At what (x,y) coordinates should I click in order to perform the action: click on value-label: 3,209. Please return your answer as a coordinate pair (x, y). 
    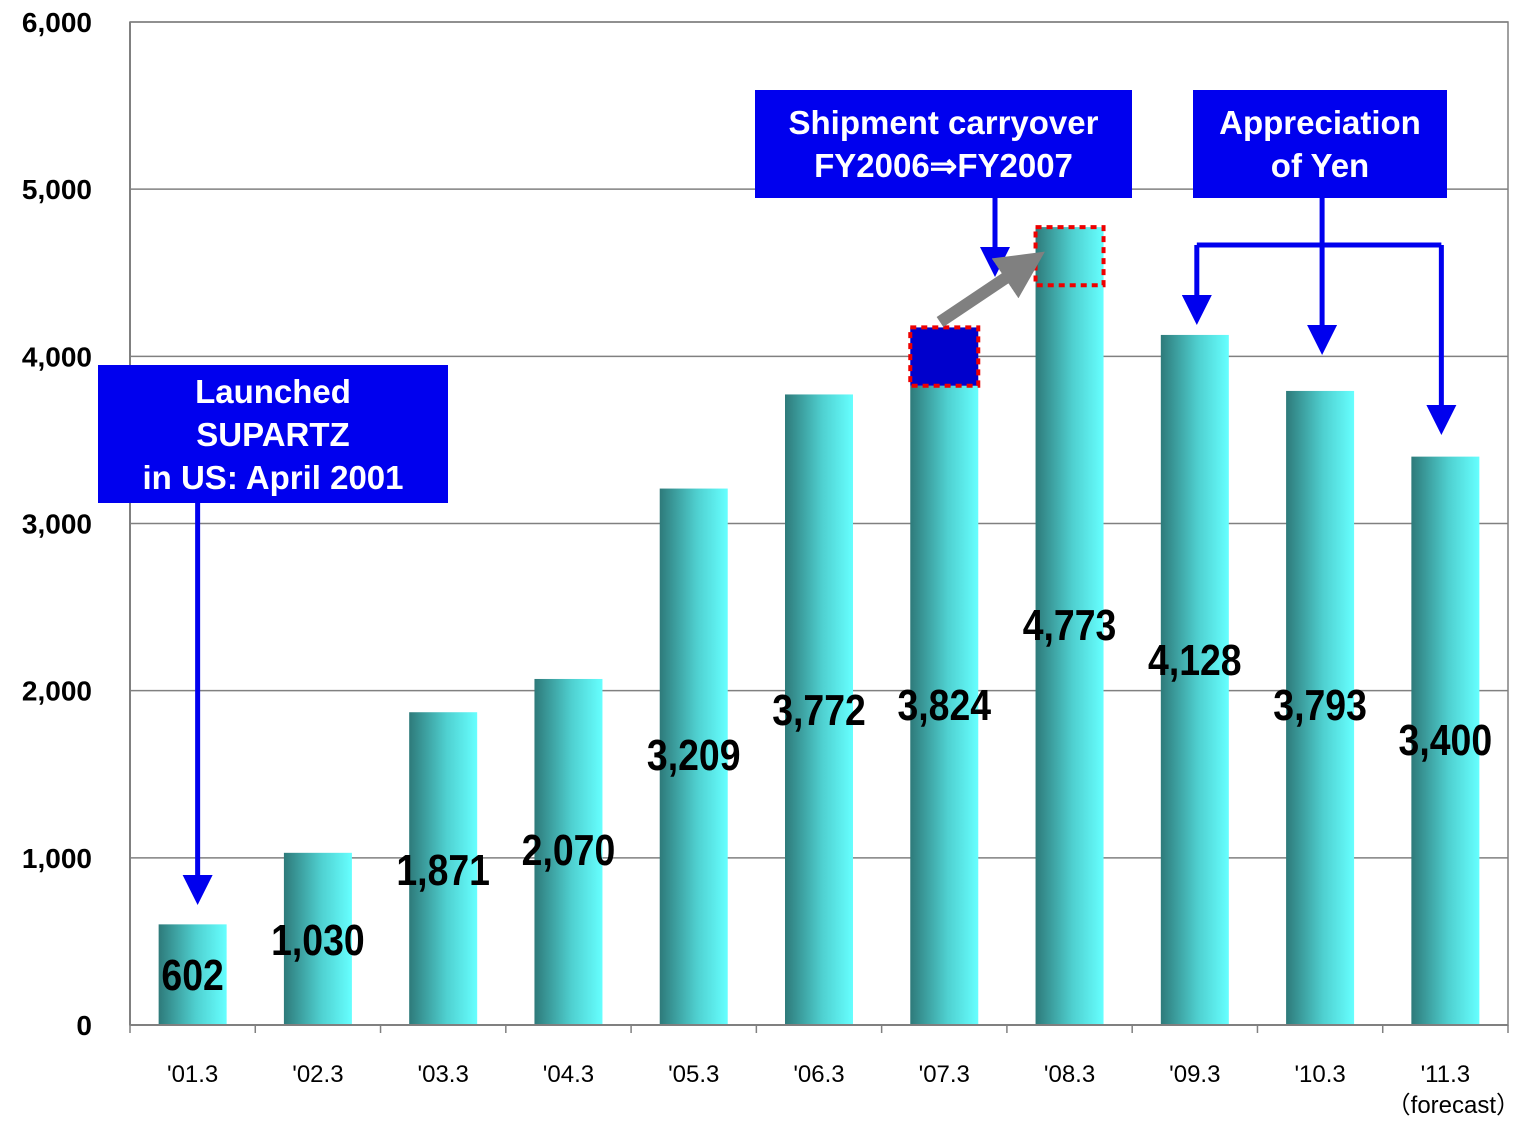
    Looking at the image, I should click on (694, 755).